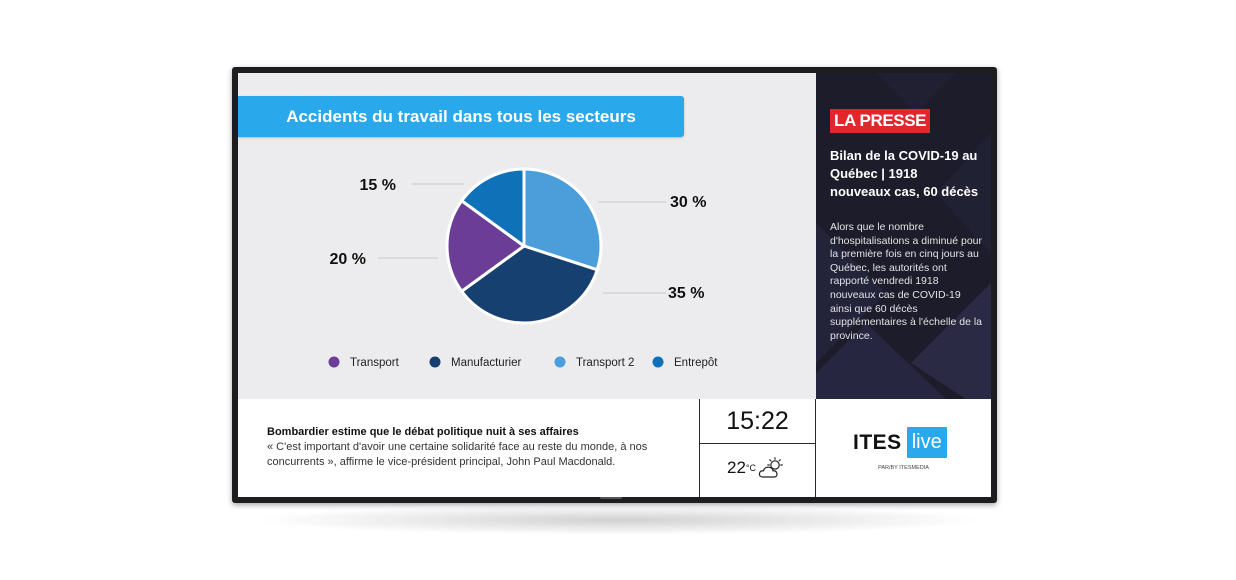  What do you see at coordinates (686, 293) in the screenshot?
I see `data-label: 35 %` at bounding box center [686, 293].